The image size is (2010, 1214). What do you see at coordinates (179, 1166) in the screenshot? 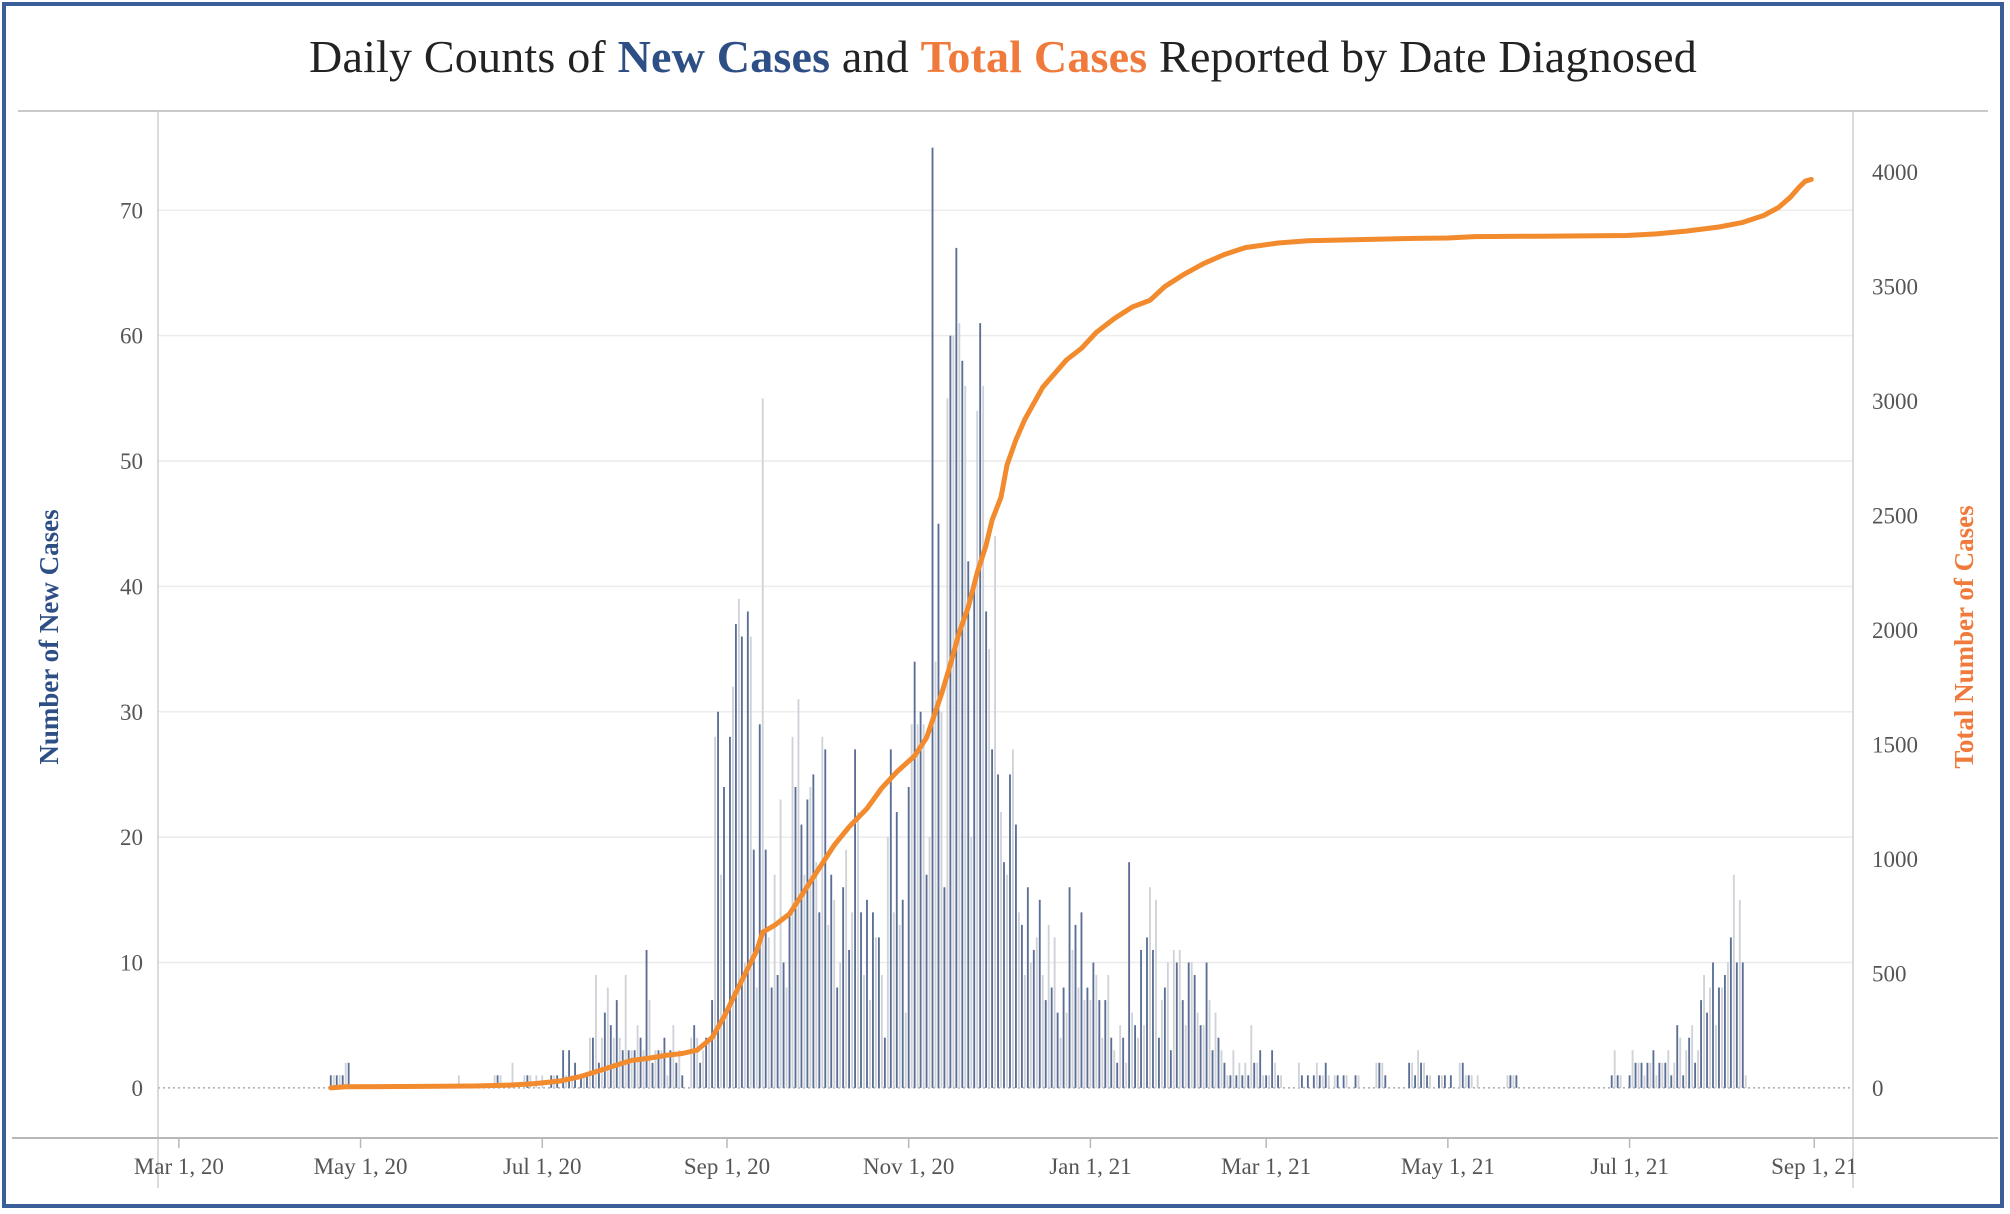
I see `x-tick-label: Mar 1, 20` at bounding box center [179, 1166].